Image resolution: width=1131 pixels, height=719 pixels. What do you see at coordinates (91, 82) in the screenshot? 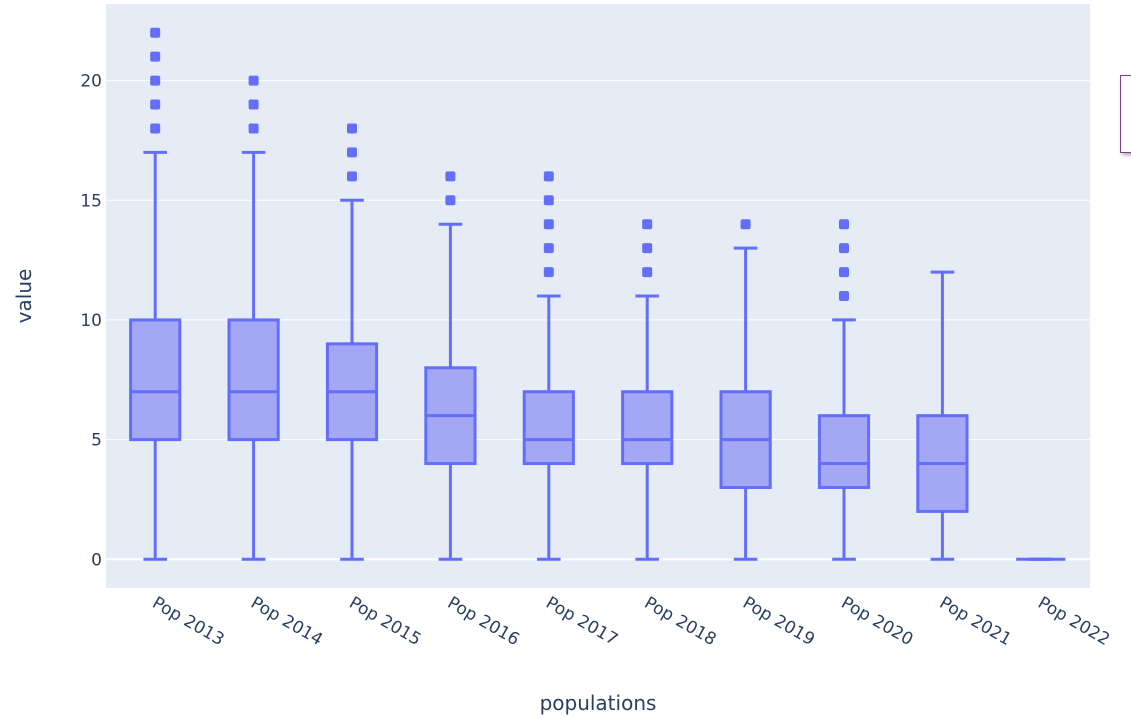
I see `y-tick-label: 20` at bounding box center [91, 82].